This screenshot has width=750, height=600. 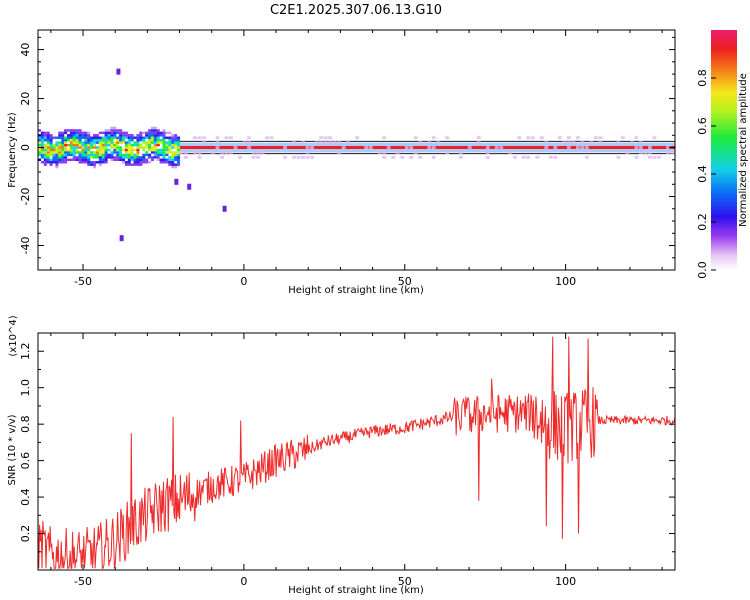 I want to click on colorbar-ticks: 0.0 0.2 0.4 0.6 0.8, so click(x=706, y=174).